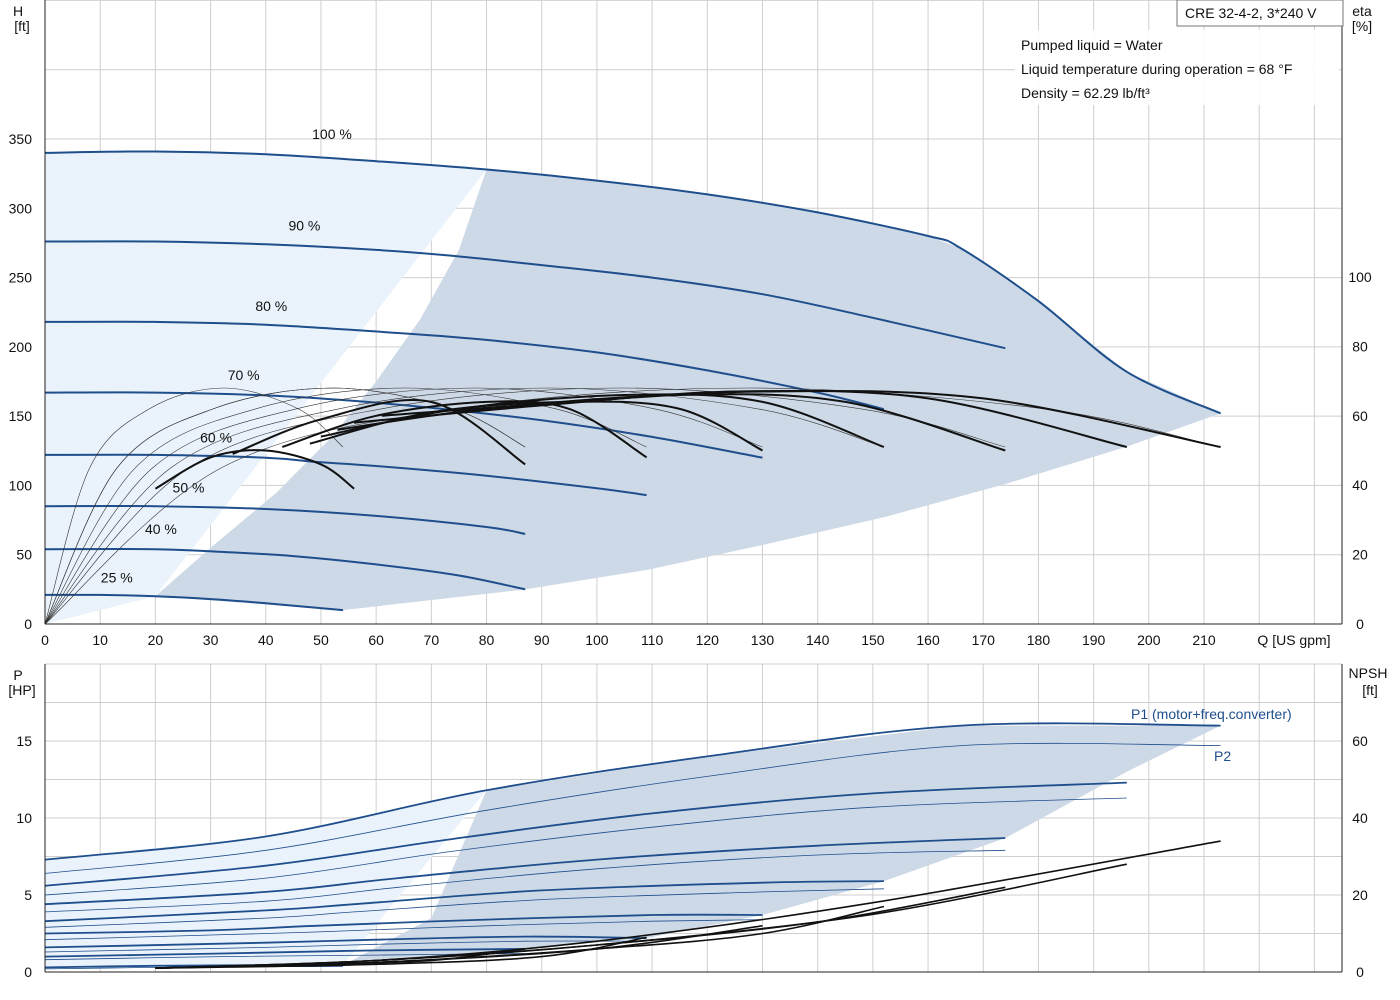 The height and width of the screenshot is (1000, 1400). I want to click on speed-label: 90 %, so click(304, 225).